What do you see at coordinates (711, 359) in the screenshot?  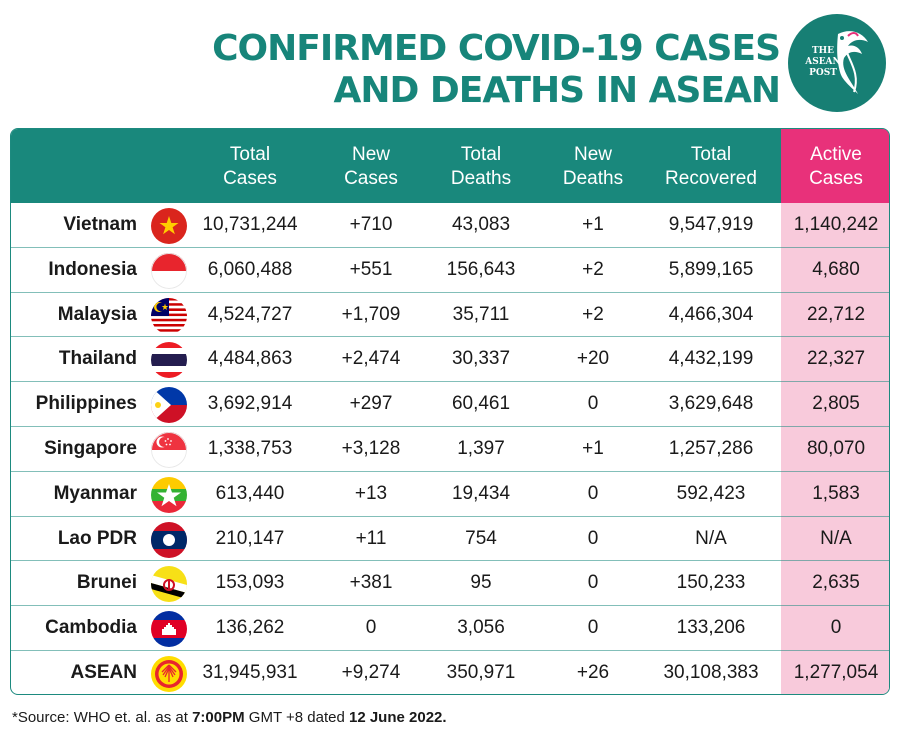 I see `total-recovered-cell: 4,432,199` at bounding box center [711, 359].